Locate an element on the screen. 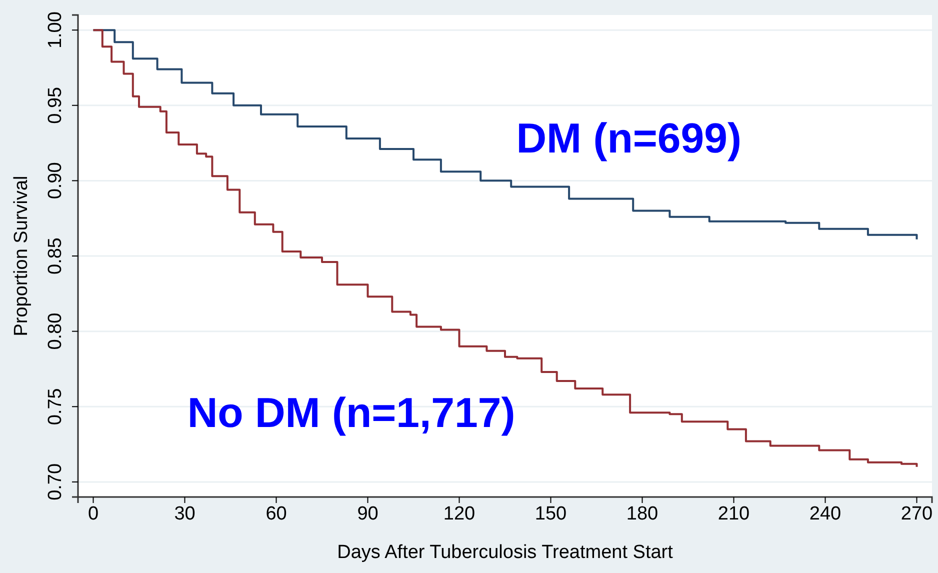 The height and width of the screenshot is (573, 938). x-tick-label: 30 is located at coordinates (185, 513).